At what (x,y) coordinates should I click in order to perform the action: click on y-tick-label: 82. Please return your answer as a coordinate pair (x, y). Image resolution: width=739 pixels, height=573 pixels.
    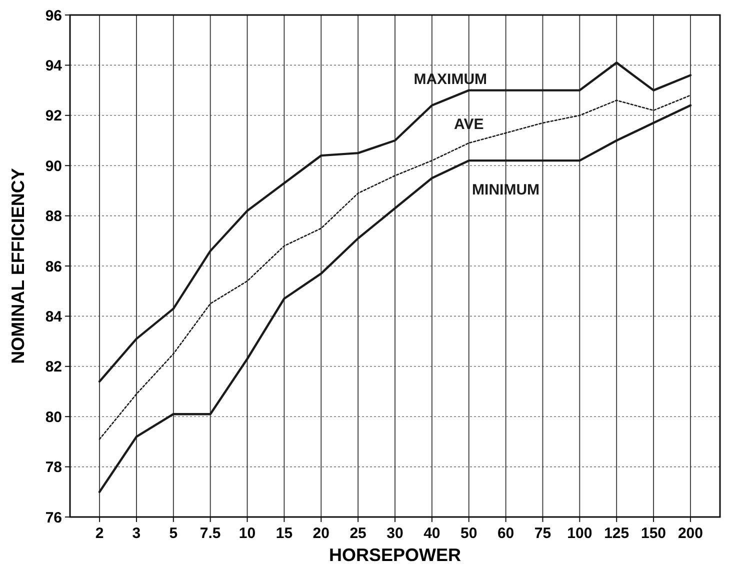
    Looking at the image, I should click on (53, 367).